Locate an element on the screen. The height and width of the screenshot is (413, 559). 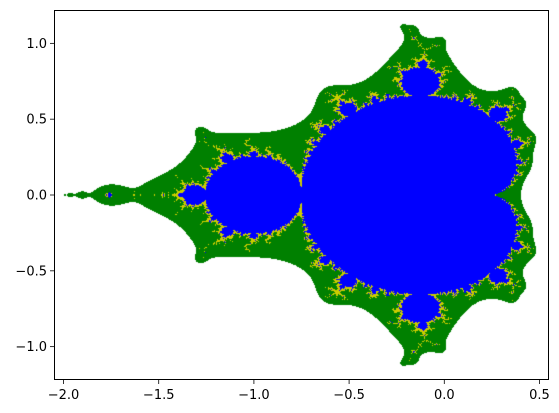
y-axis-ticks: 1.0 0.5 0.0 −0.5 −1.0 is located at coordinates (34, 196).